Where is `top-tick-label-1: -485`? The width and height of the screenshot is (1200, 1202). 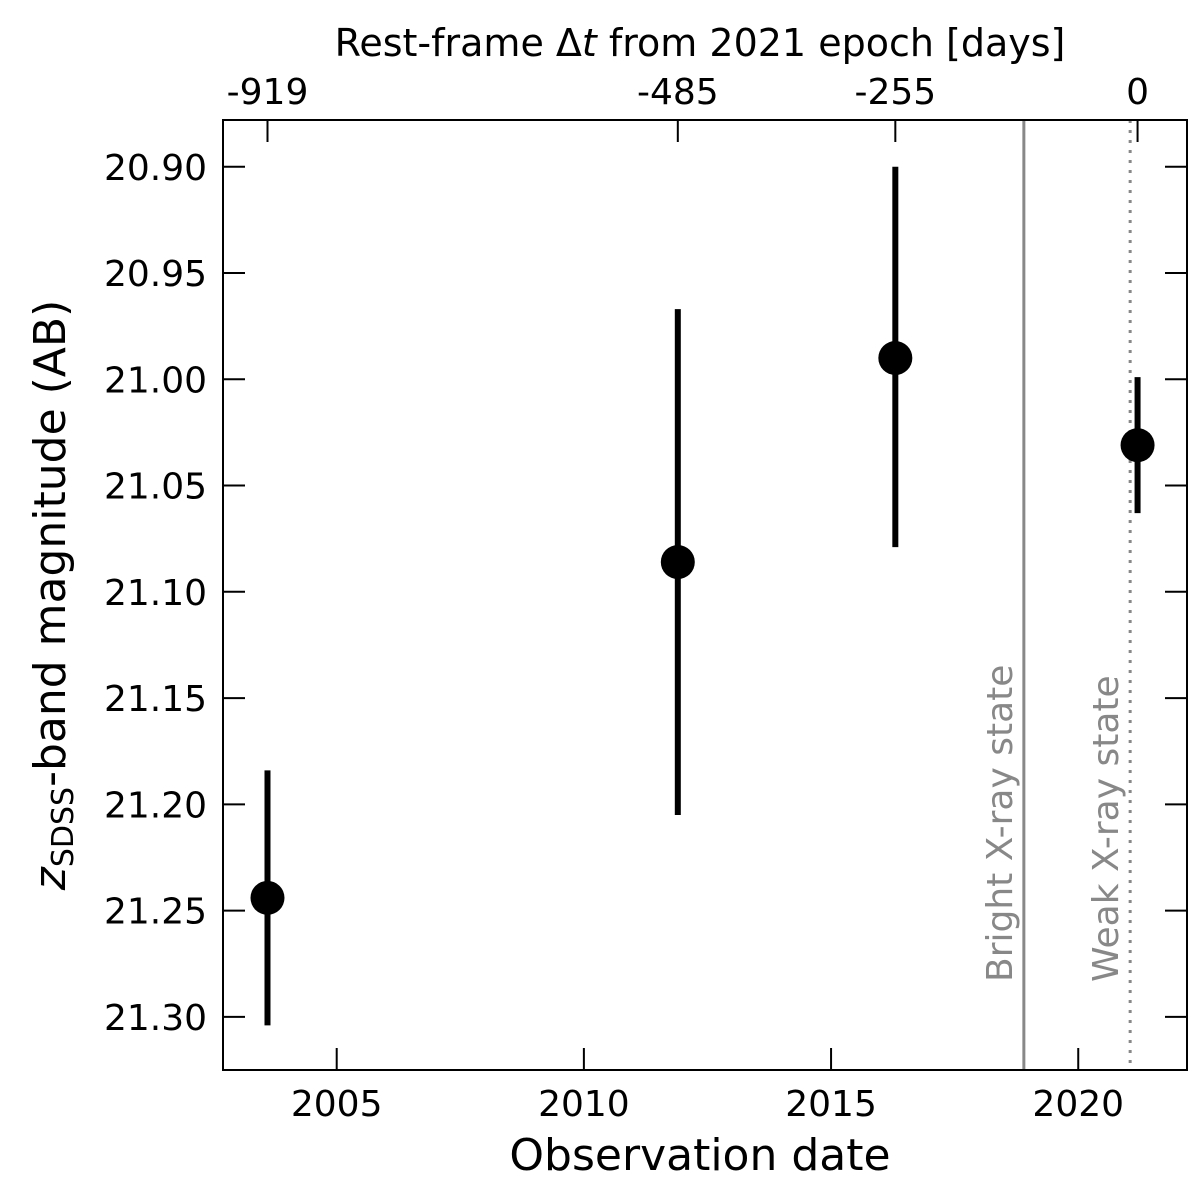
top-tick-label-1: -485 is located at coordinates (678, 92).